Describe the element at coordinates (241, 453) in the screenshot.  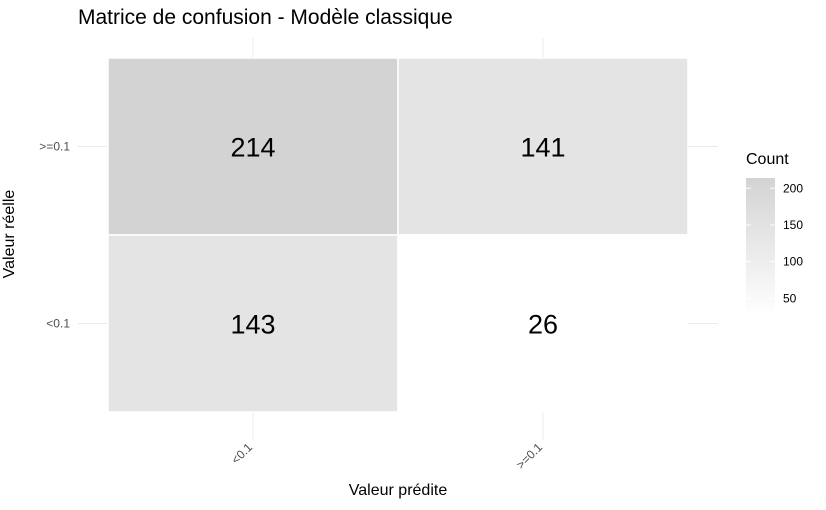
I see `x-tick-label: <0.1` at that location.